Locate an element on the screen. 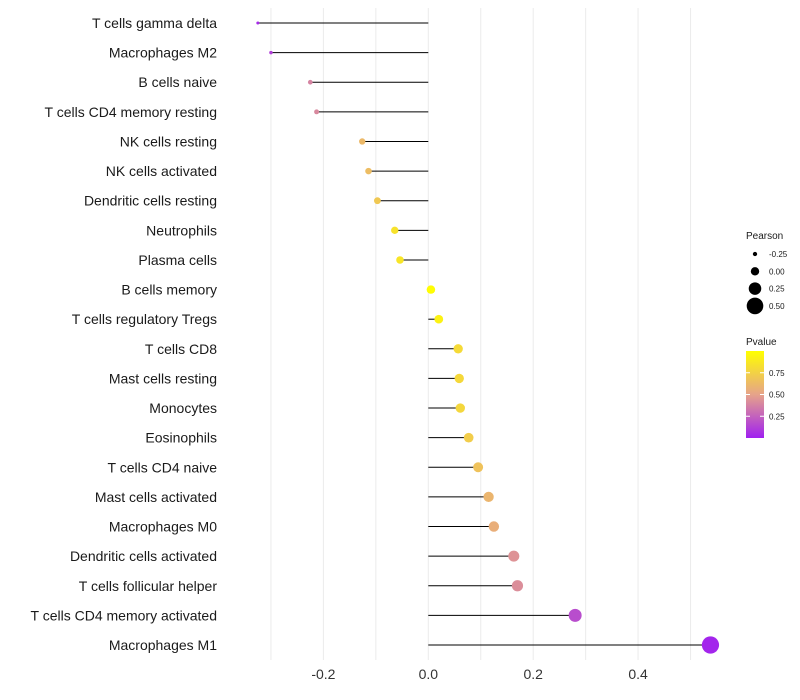 The width and height of the screenshot is (800, 700). pearson-legend-label: 0.25 is located at coordinates (777, 289).